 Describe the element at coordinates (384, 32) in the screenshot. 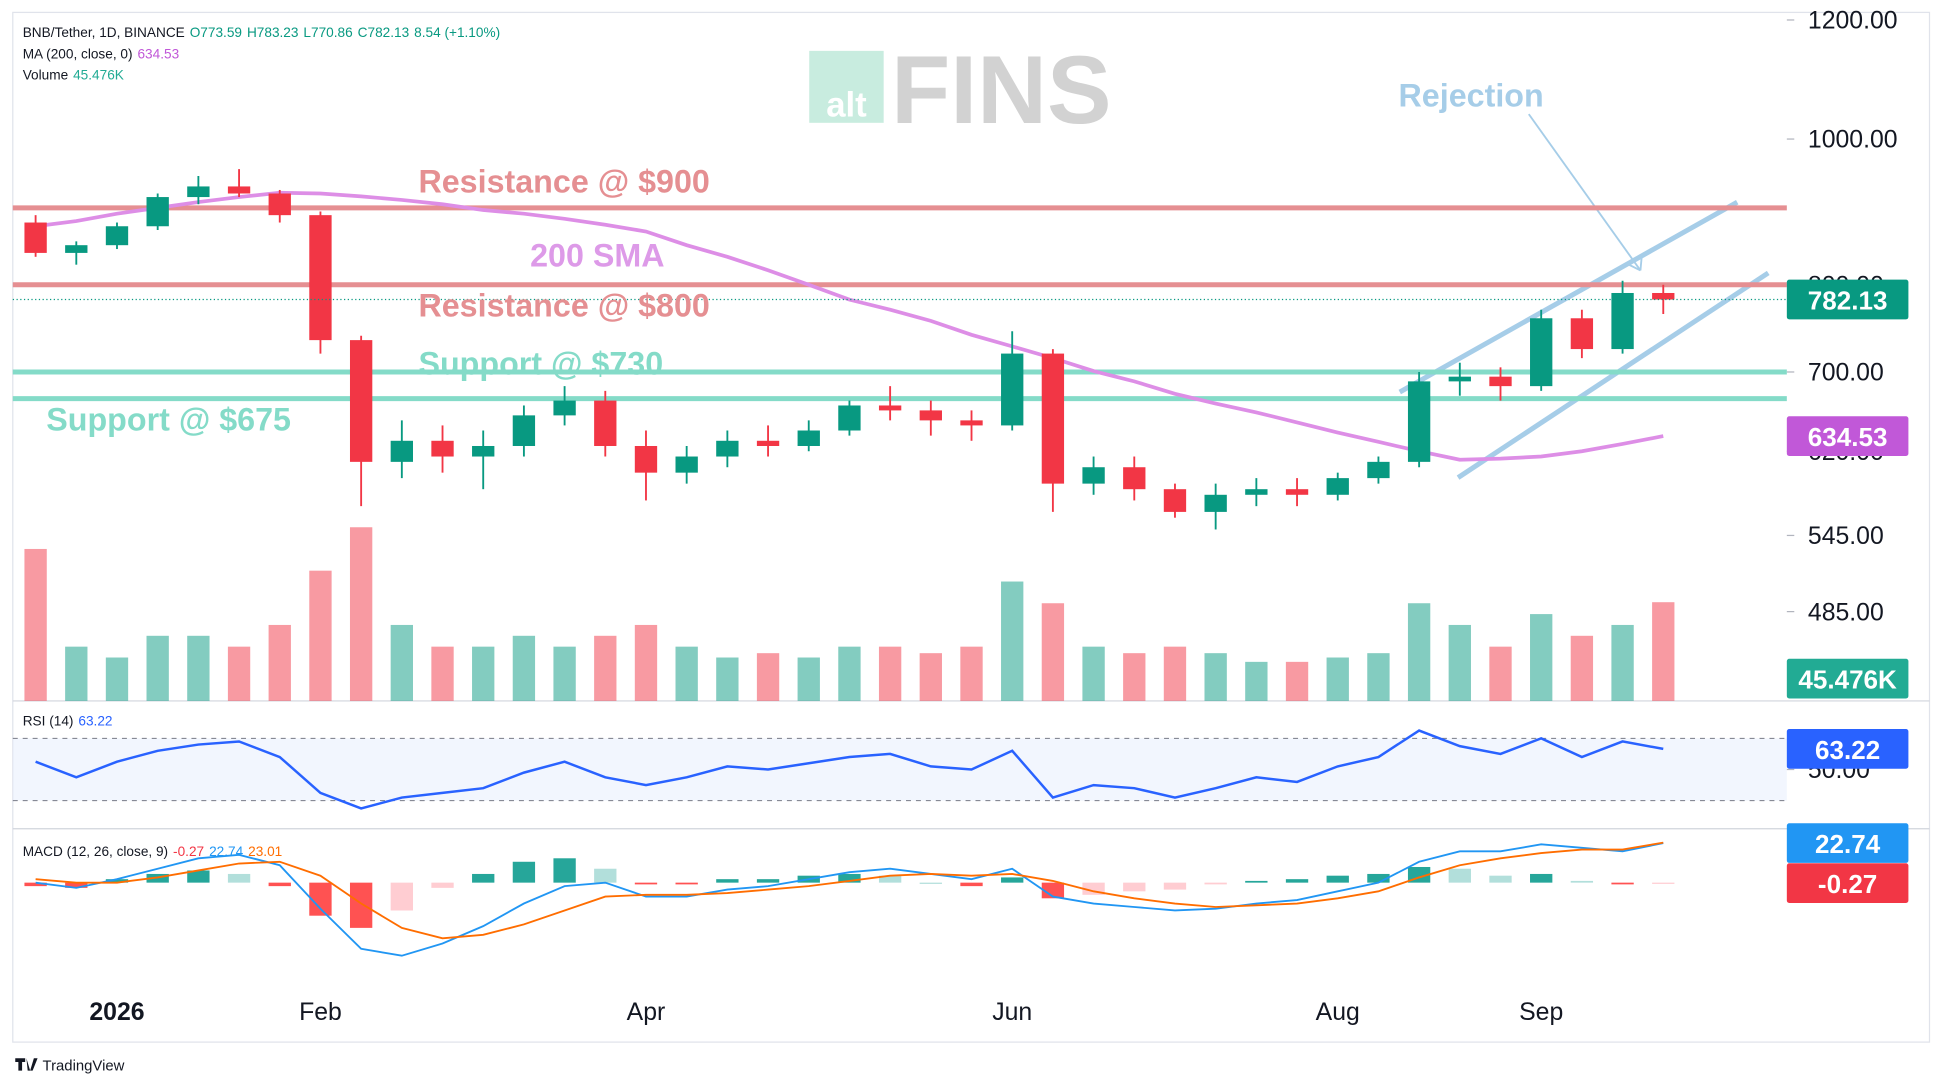

I see `ohlc: C782.13` at that location.